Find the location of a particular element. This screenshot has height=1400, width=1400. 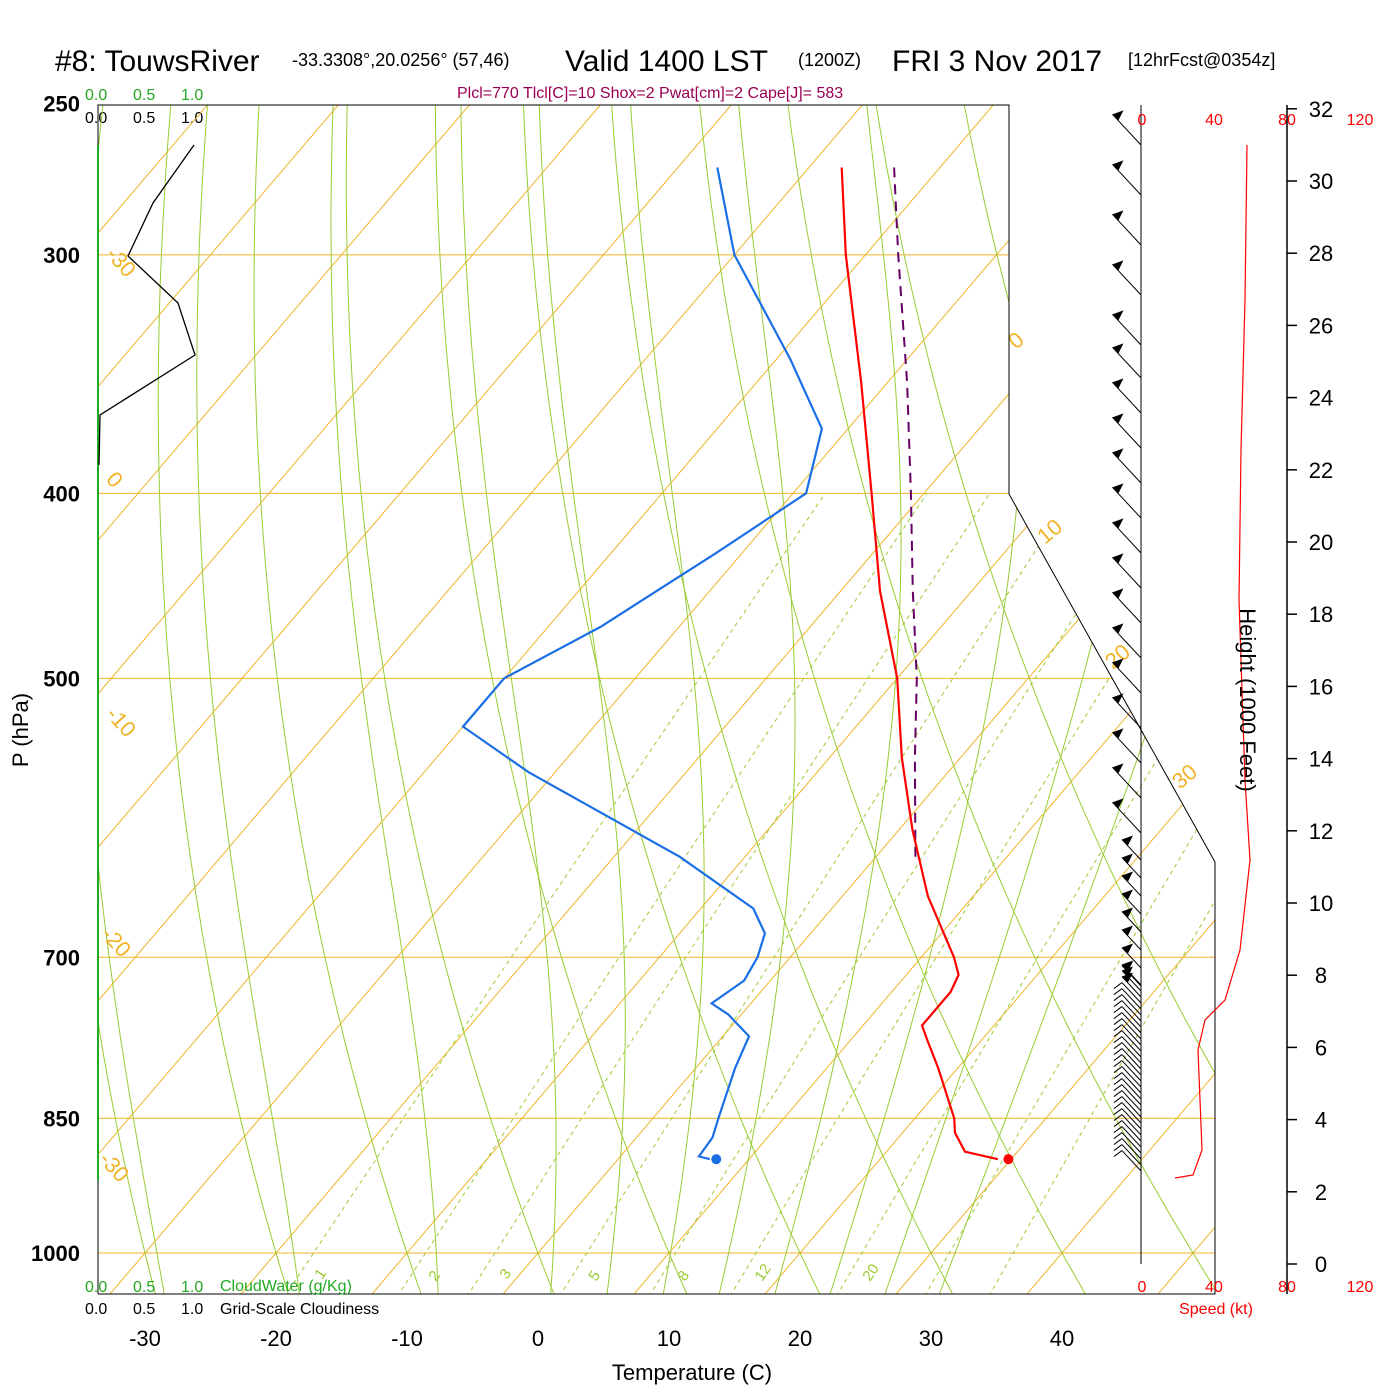

isotherm-label: 10 is located at coordinates (1049, 531).